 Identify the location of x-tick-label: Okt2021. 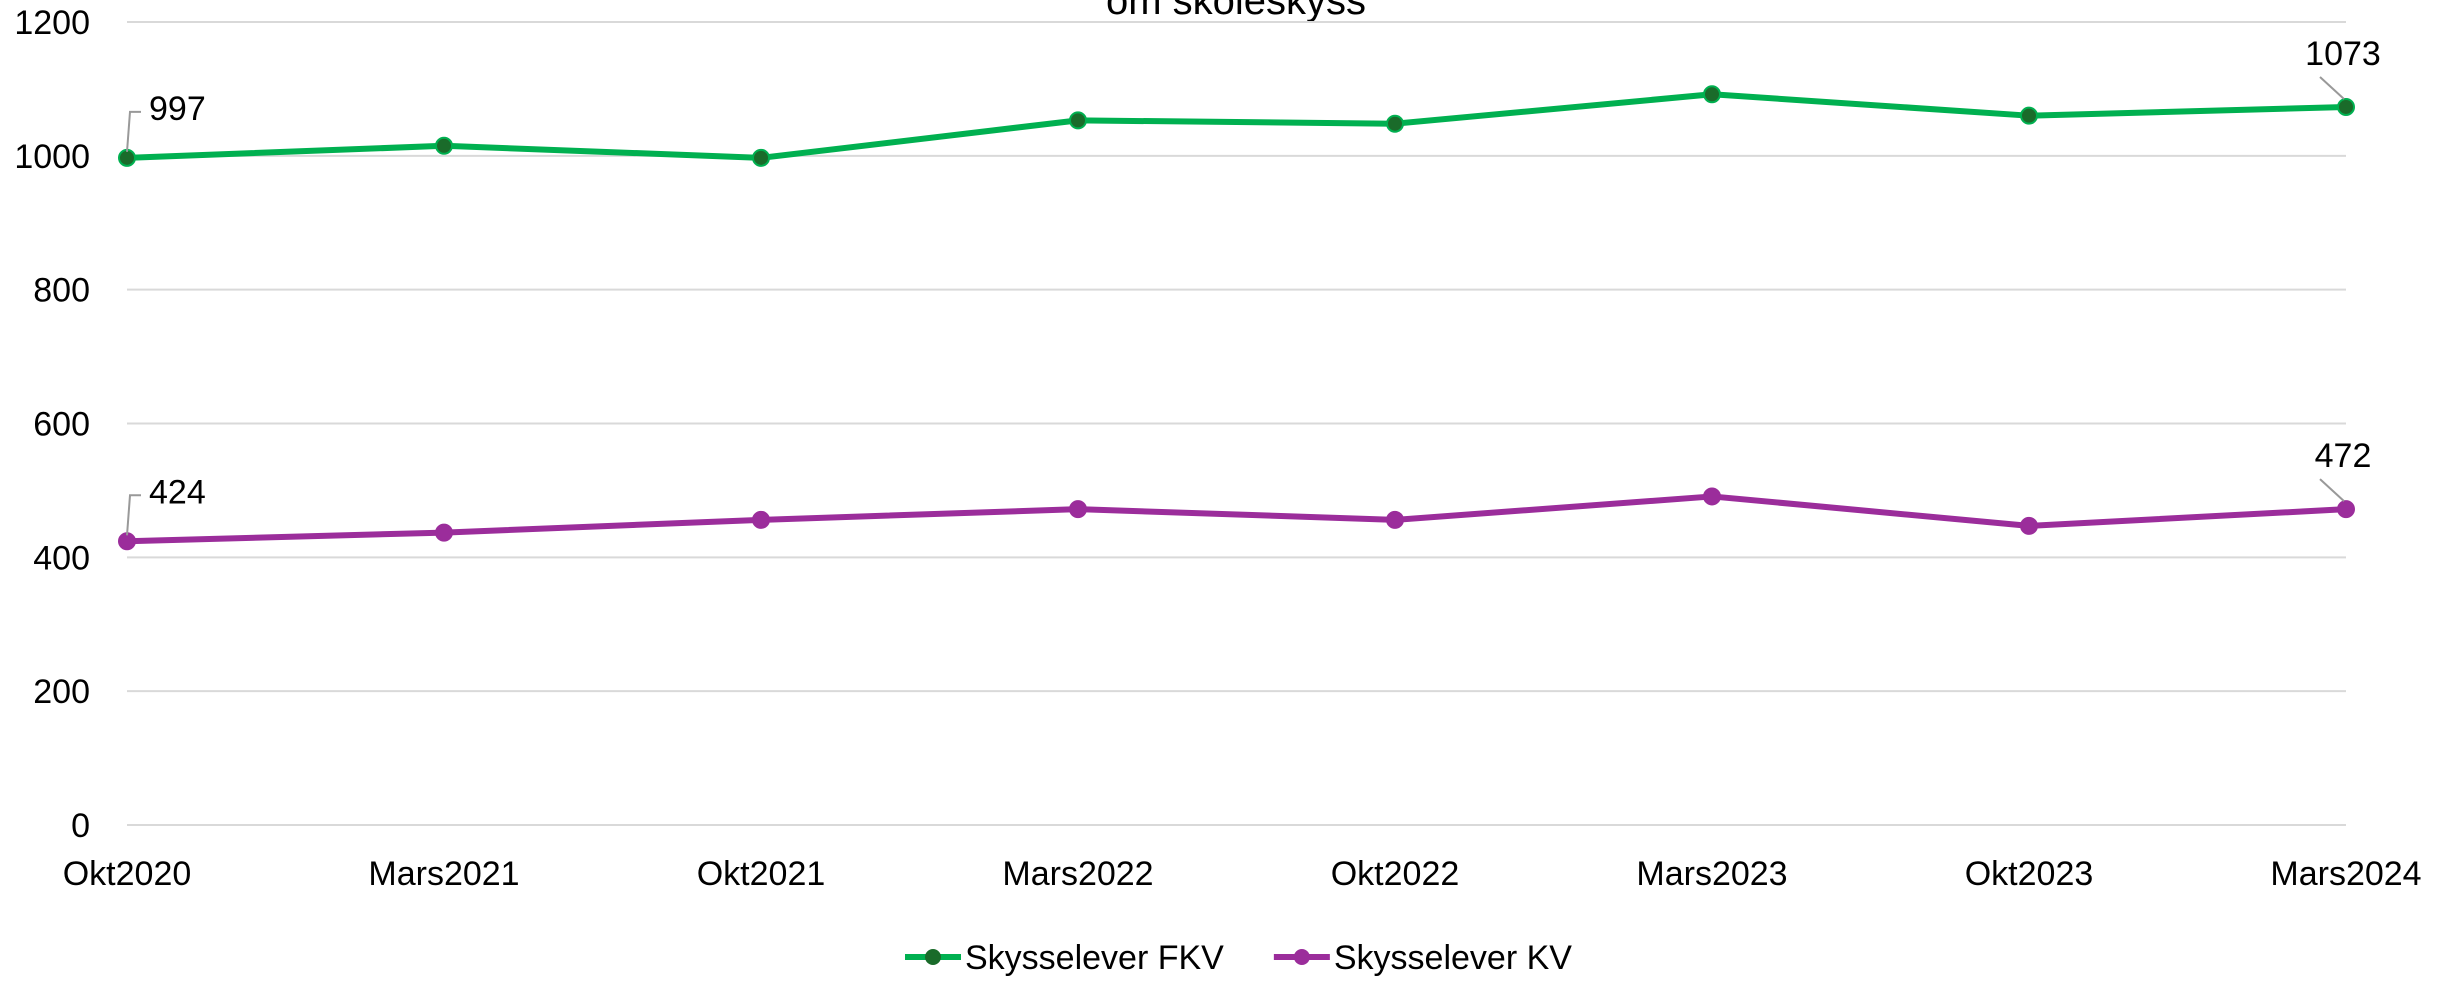
(761, 874).